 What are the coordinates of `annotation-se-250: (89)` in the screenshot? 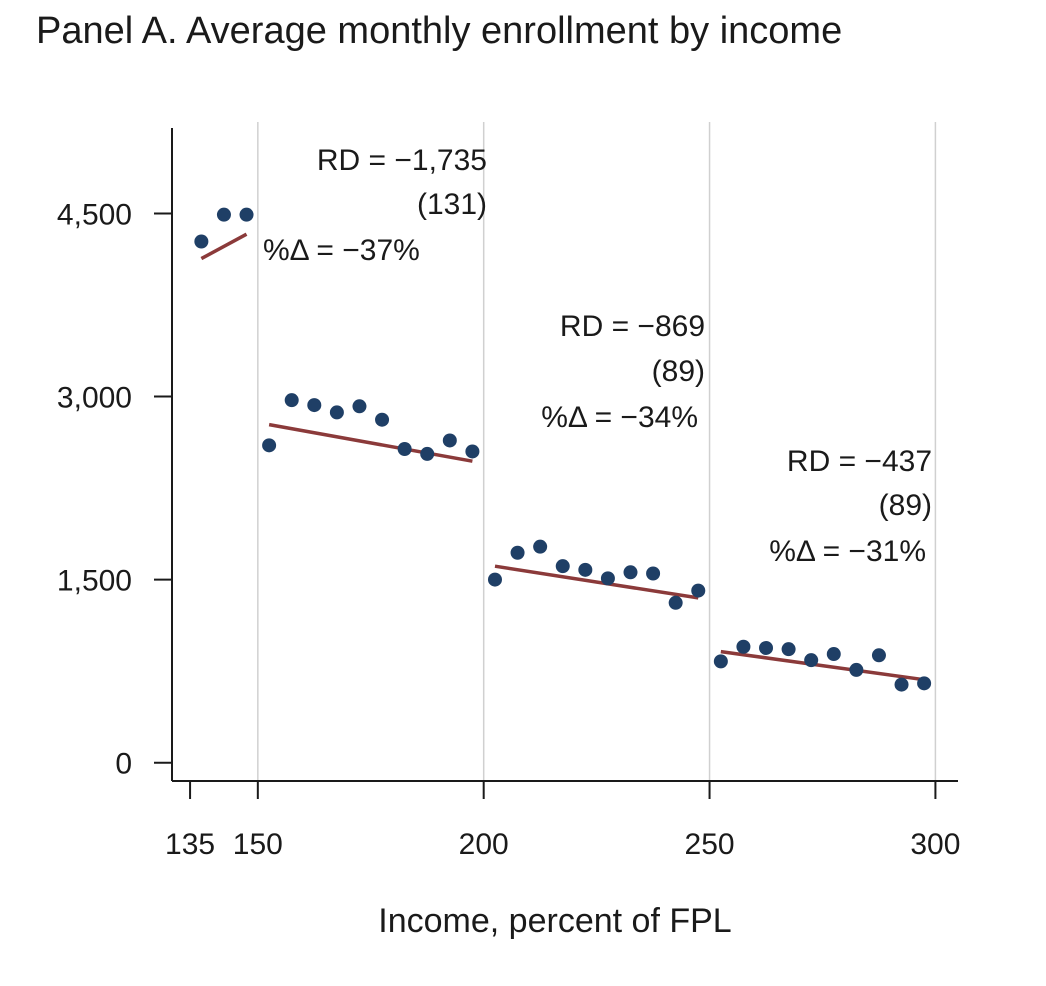 It's located at (905, 505).